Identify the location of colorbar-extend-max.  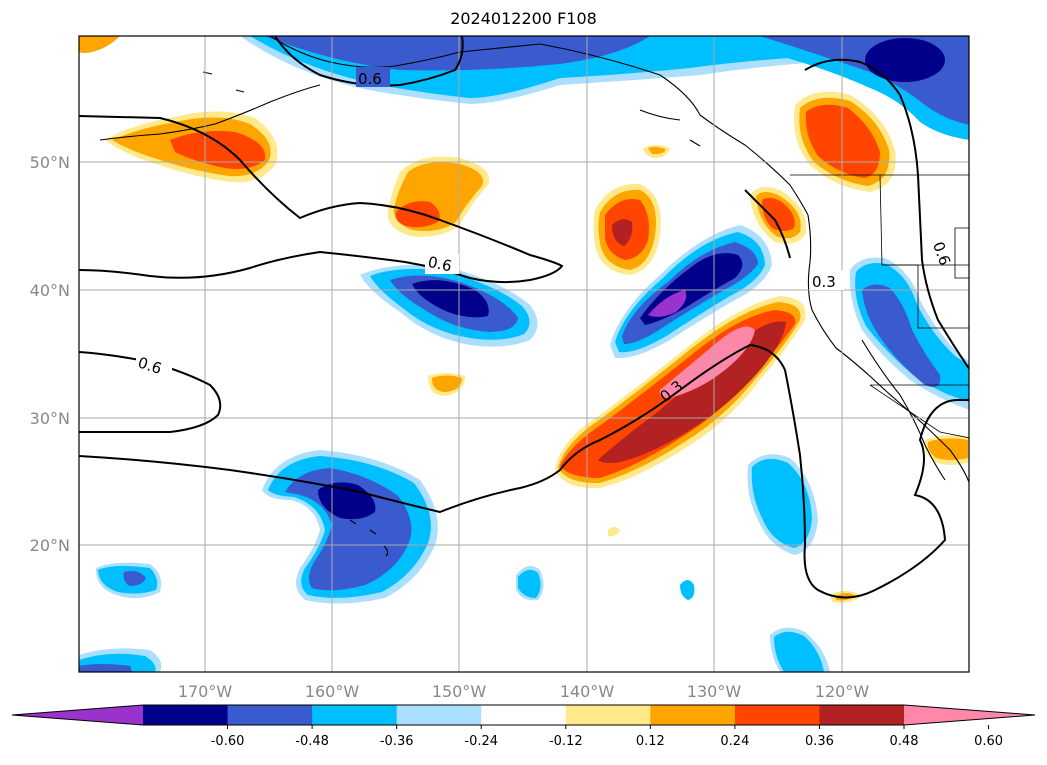
(969, 715).